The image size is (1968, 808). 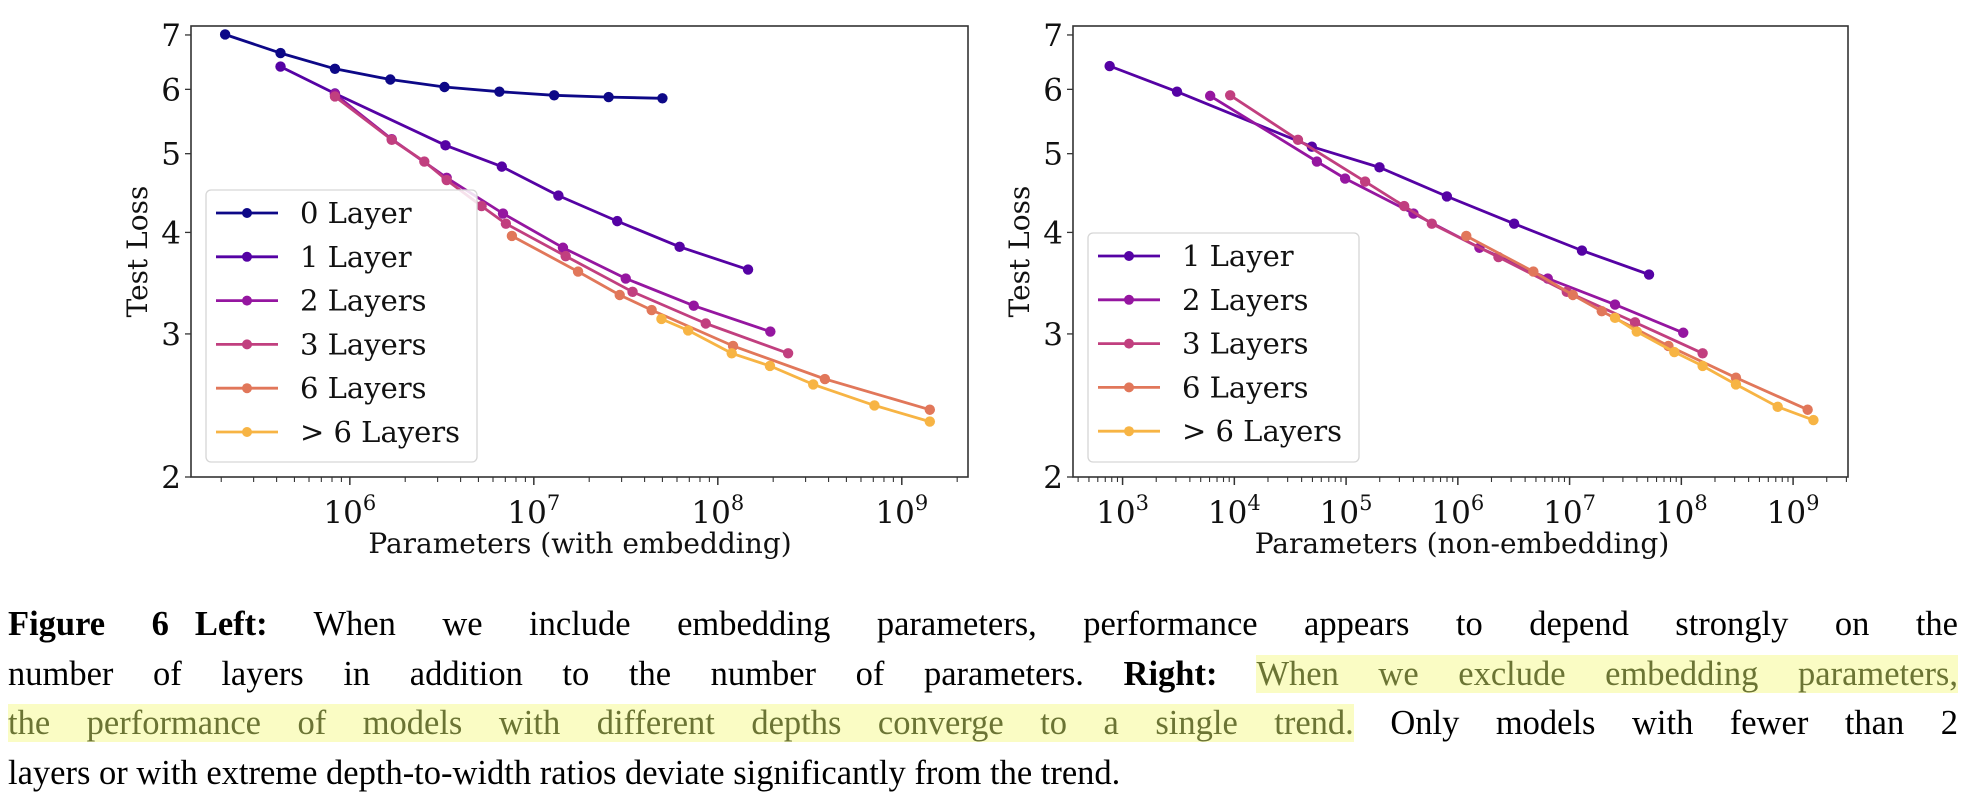 I want to click on legend-label: 2 Layers, so click(x=363, y=301).